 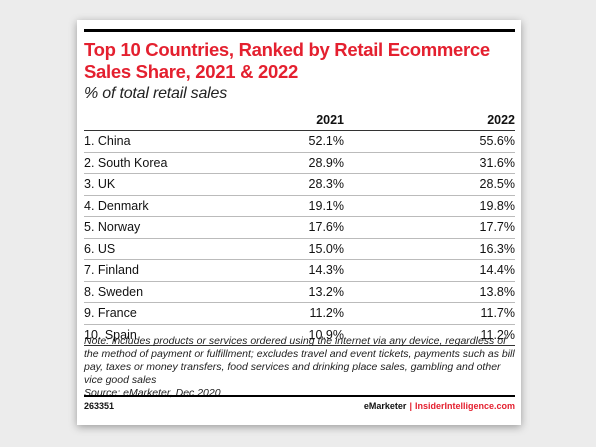 I want to click on row-value-2022: 17.7%, so click(x=429, y=227).